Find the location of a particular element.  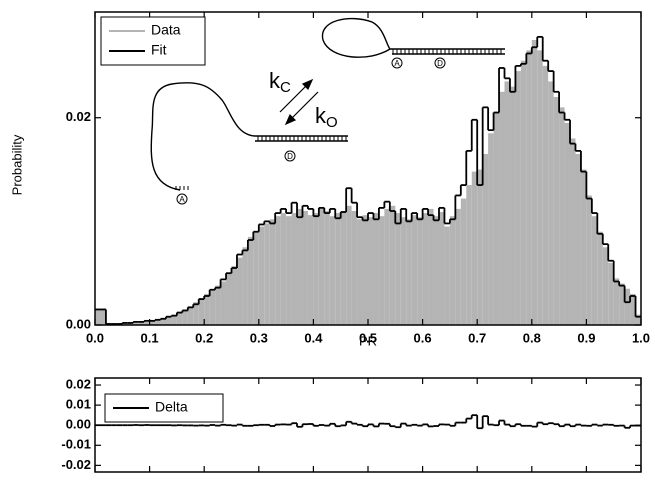

legend-label: Delta is located at coordinates (171, 407).